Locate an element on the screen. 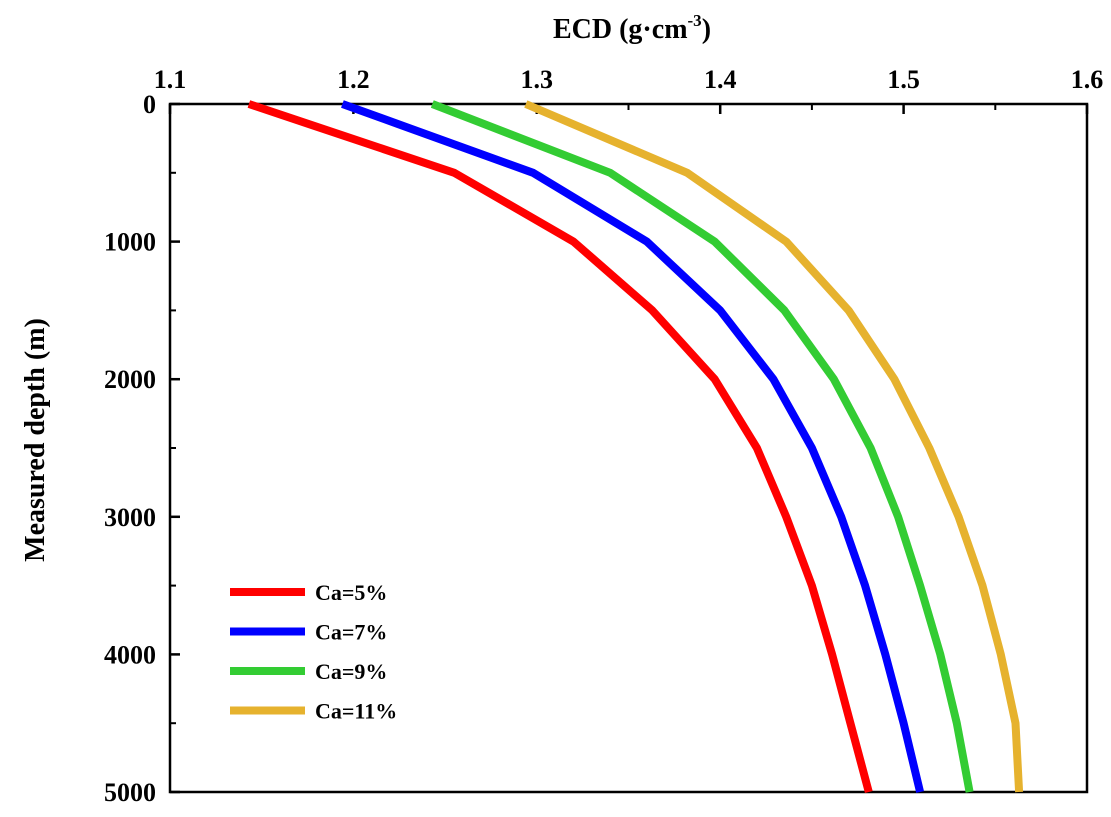 The height and width of the screenshot is (817, 1111). y-tick-label: 5000 is located at coordinates (130, 792).